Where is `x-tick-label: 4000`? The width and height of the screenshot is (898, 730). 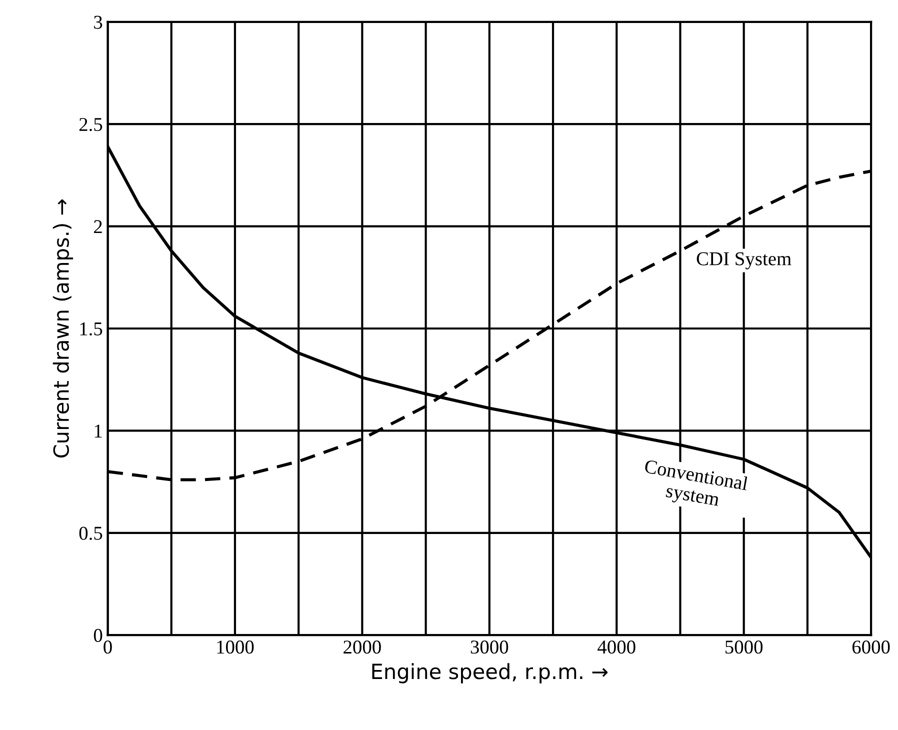 x-tick-label: 4000 is located at coordinates (617, 647).